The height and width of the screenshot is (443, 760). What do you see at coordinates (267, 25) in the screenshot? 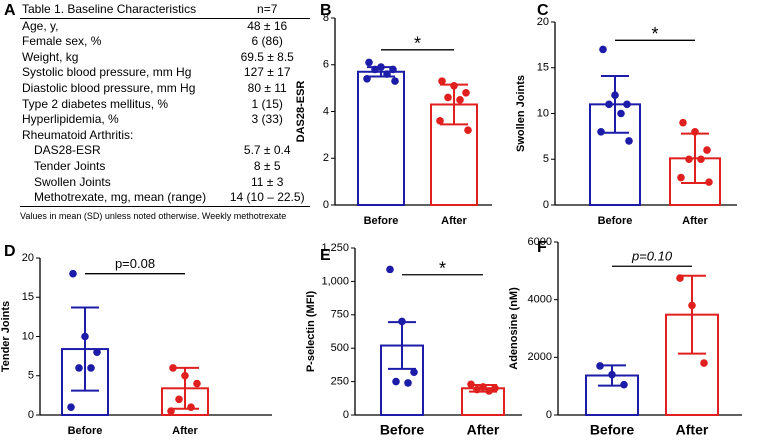
I see `cell-value: 48 ± 16` at bounding box center [267, 25].